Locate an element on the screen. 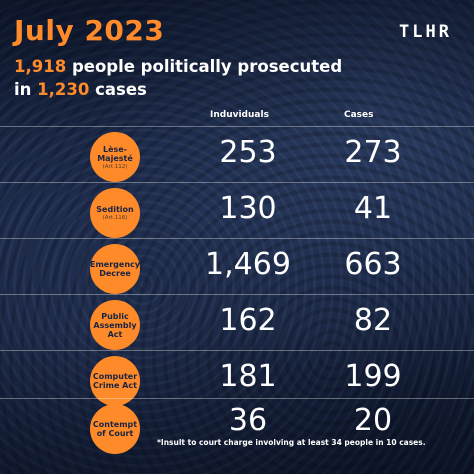 This screenshot has height=474, width=474. column-header-individuals: Induviduals is located at coordinates (239, 115).